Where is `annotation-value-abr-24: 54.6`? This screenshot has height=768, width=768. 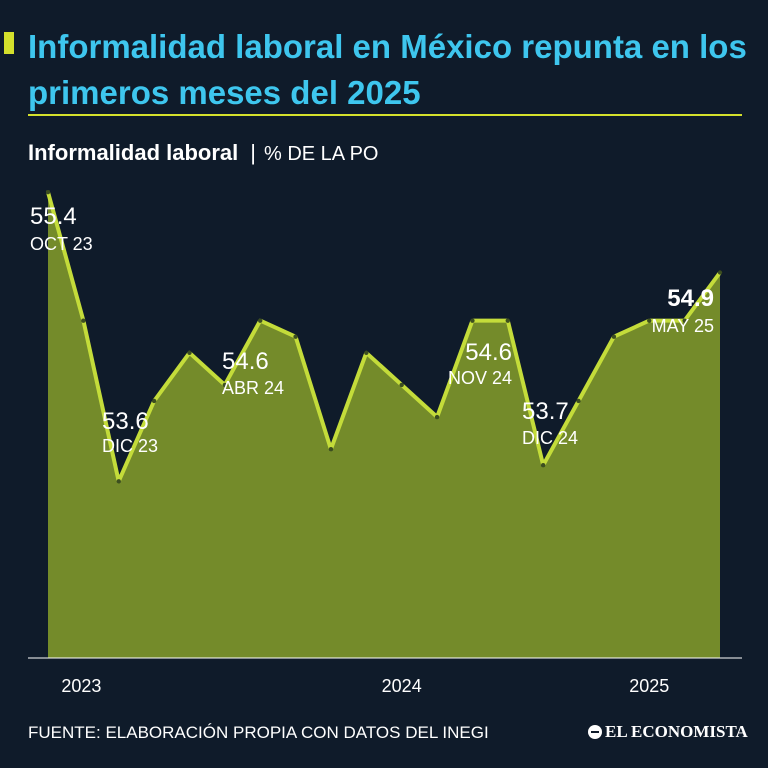 annotation-value-abr-24: 54.6 is located at coordinates (245, 361).